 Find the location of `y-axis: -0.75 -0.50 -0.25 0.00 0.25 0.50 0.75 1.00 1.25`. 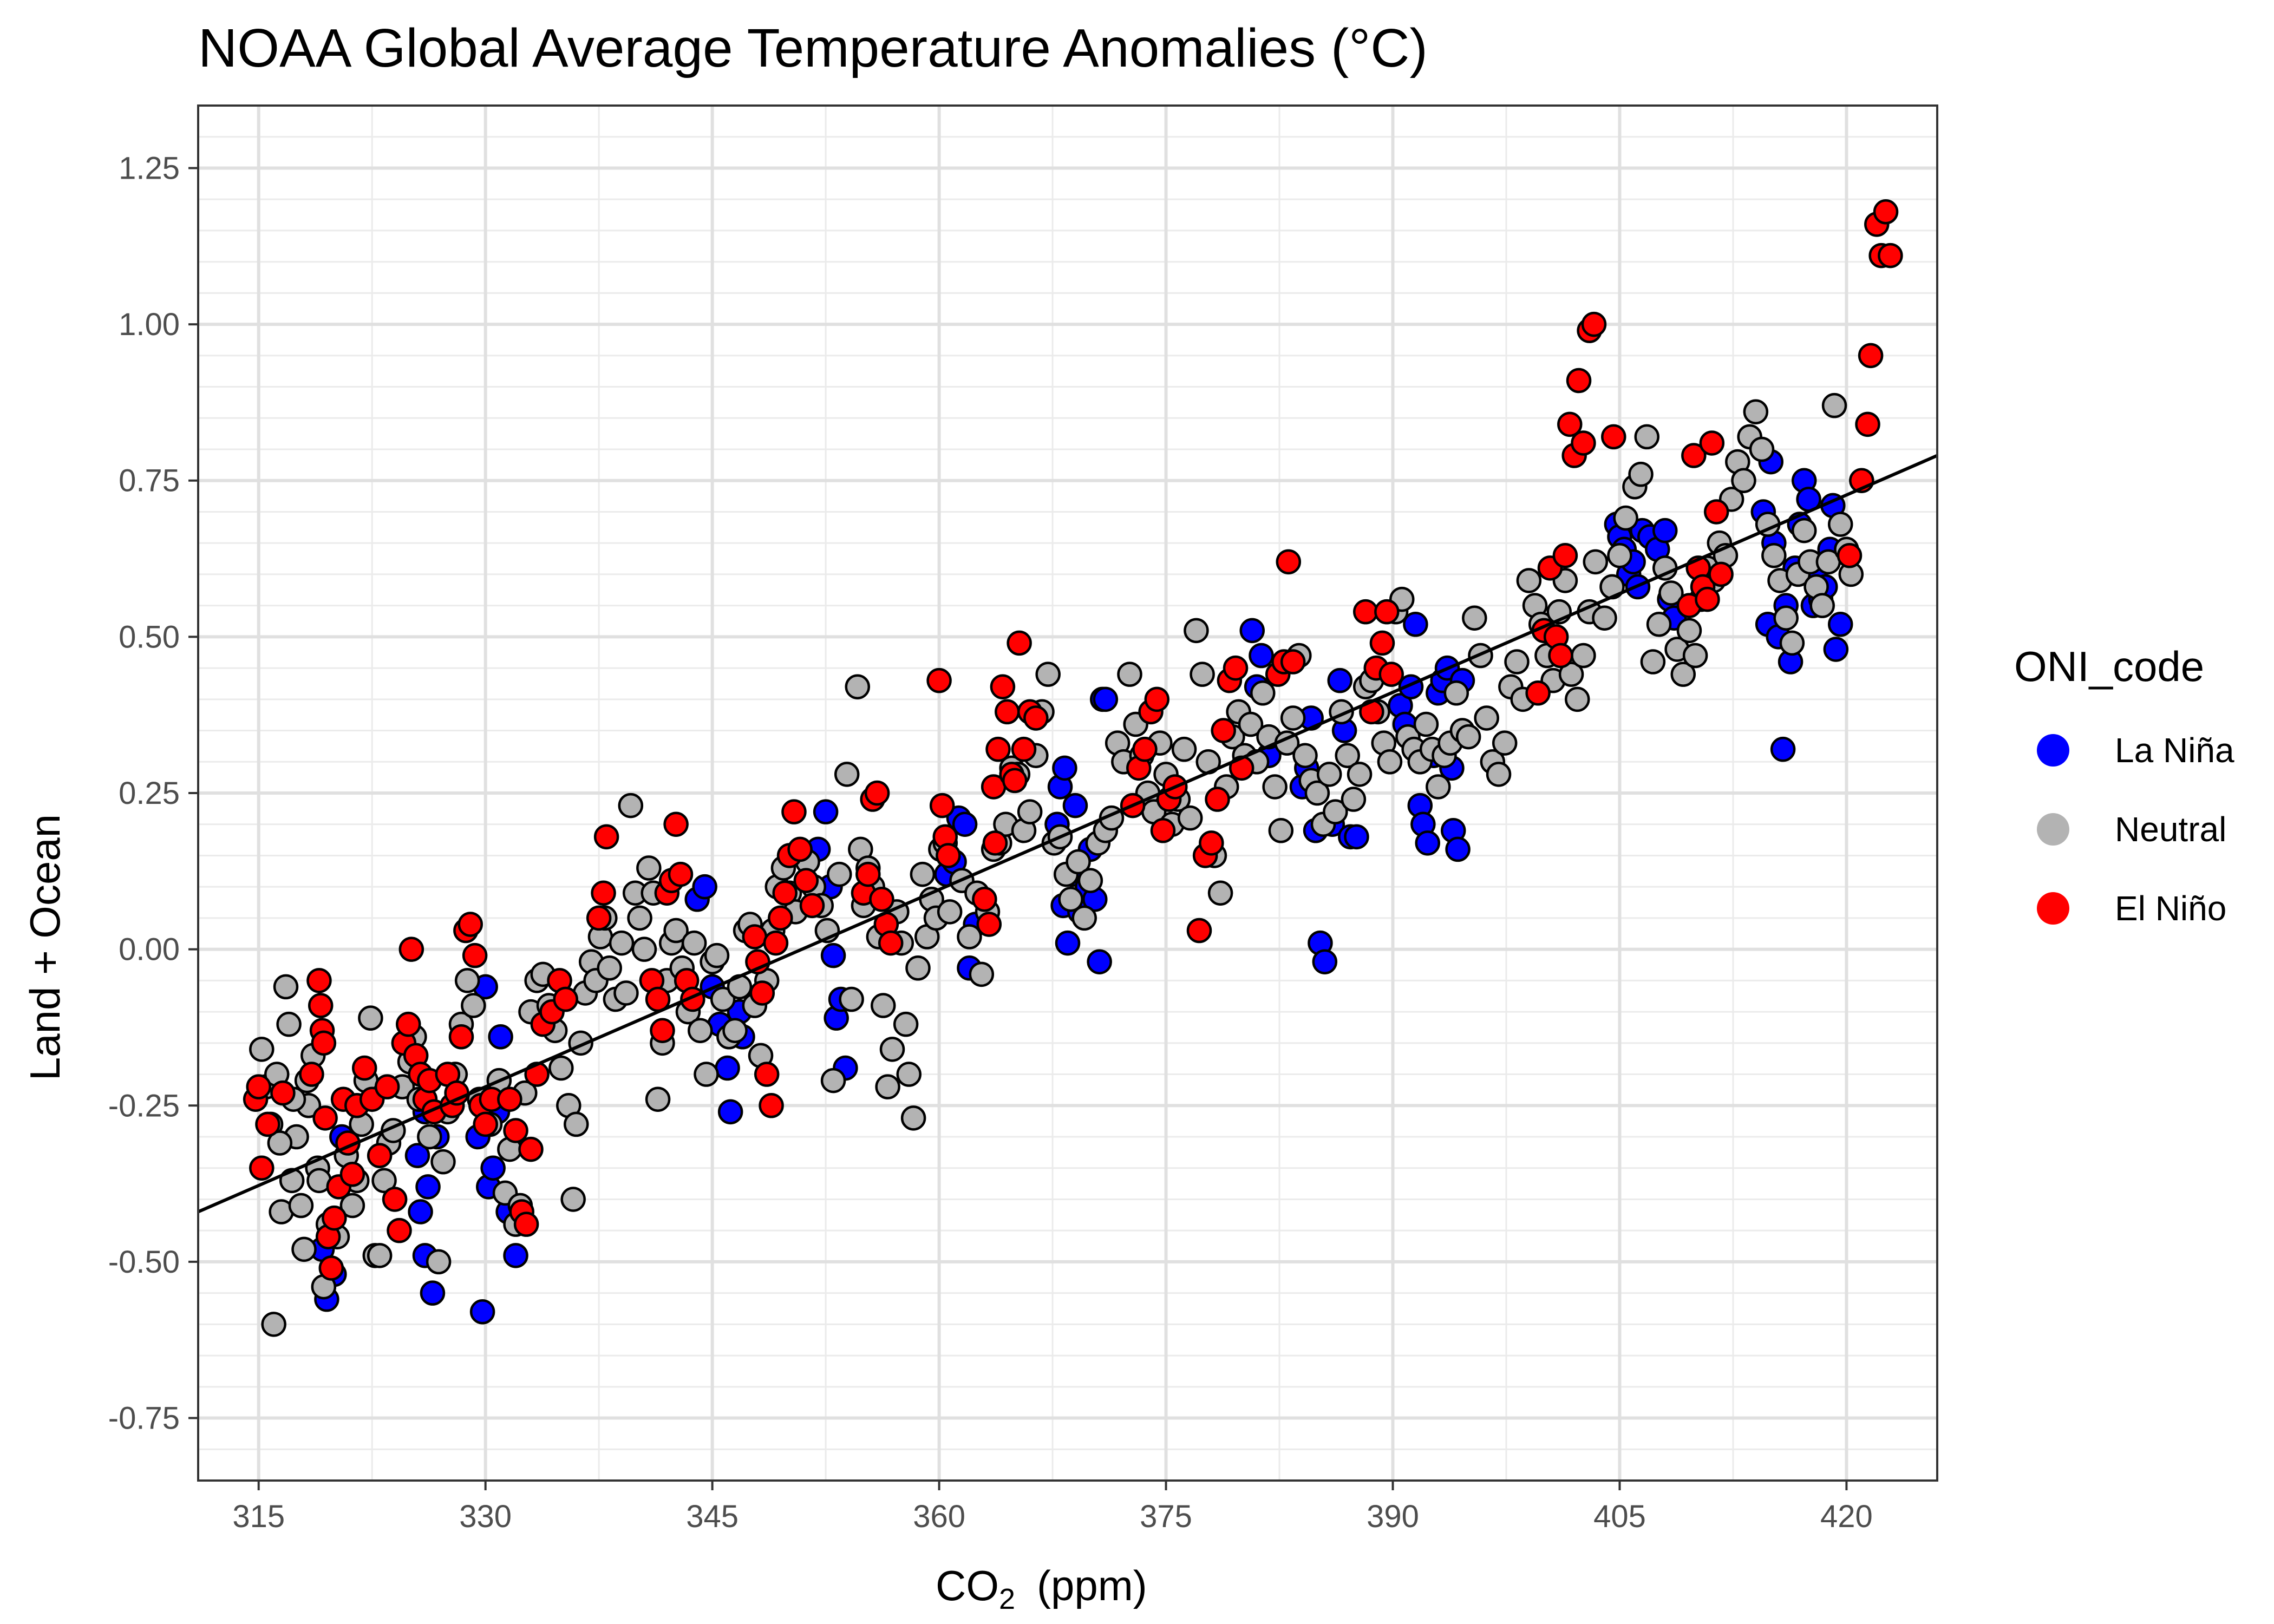

y-axis: -0.75 -0.50 -0.25 0.00 0.25 0.50 0.75 1.00 1.25 is located at coordinates (153, 793).